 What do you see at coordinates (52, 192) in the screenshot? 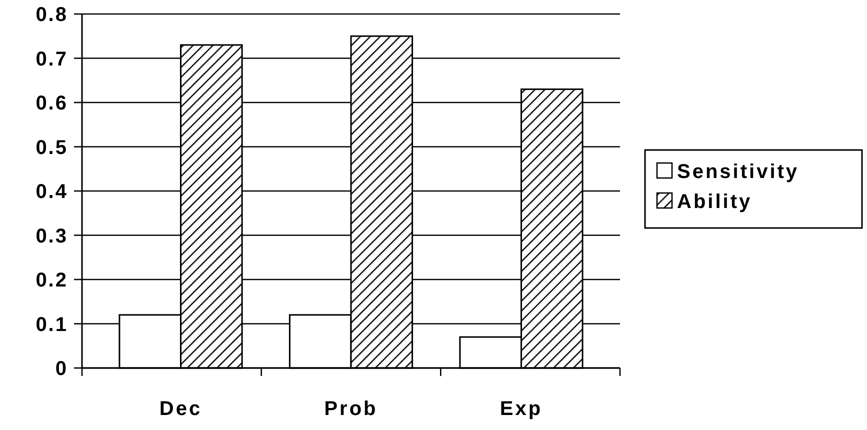
I see `y-tick-label: 0.4` at bounding box center [52, 192].